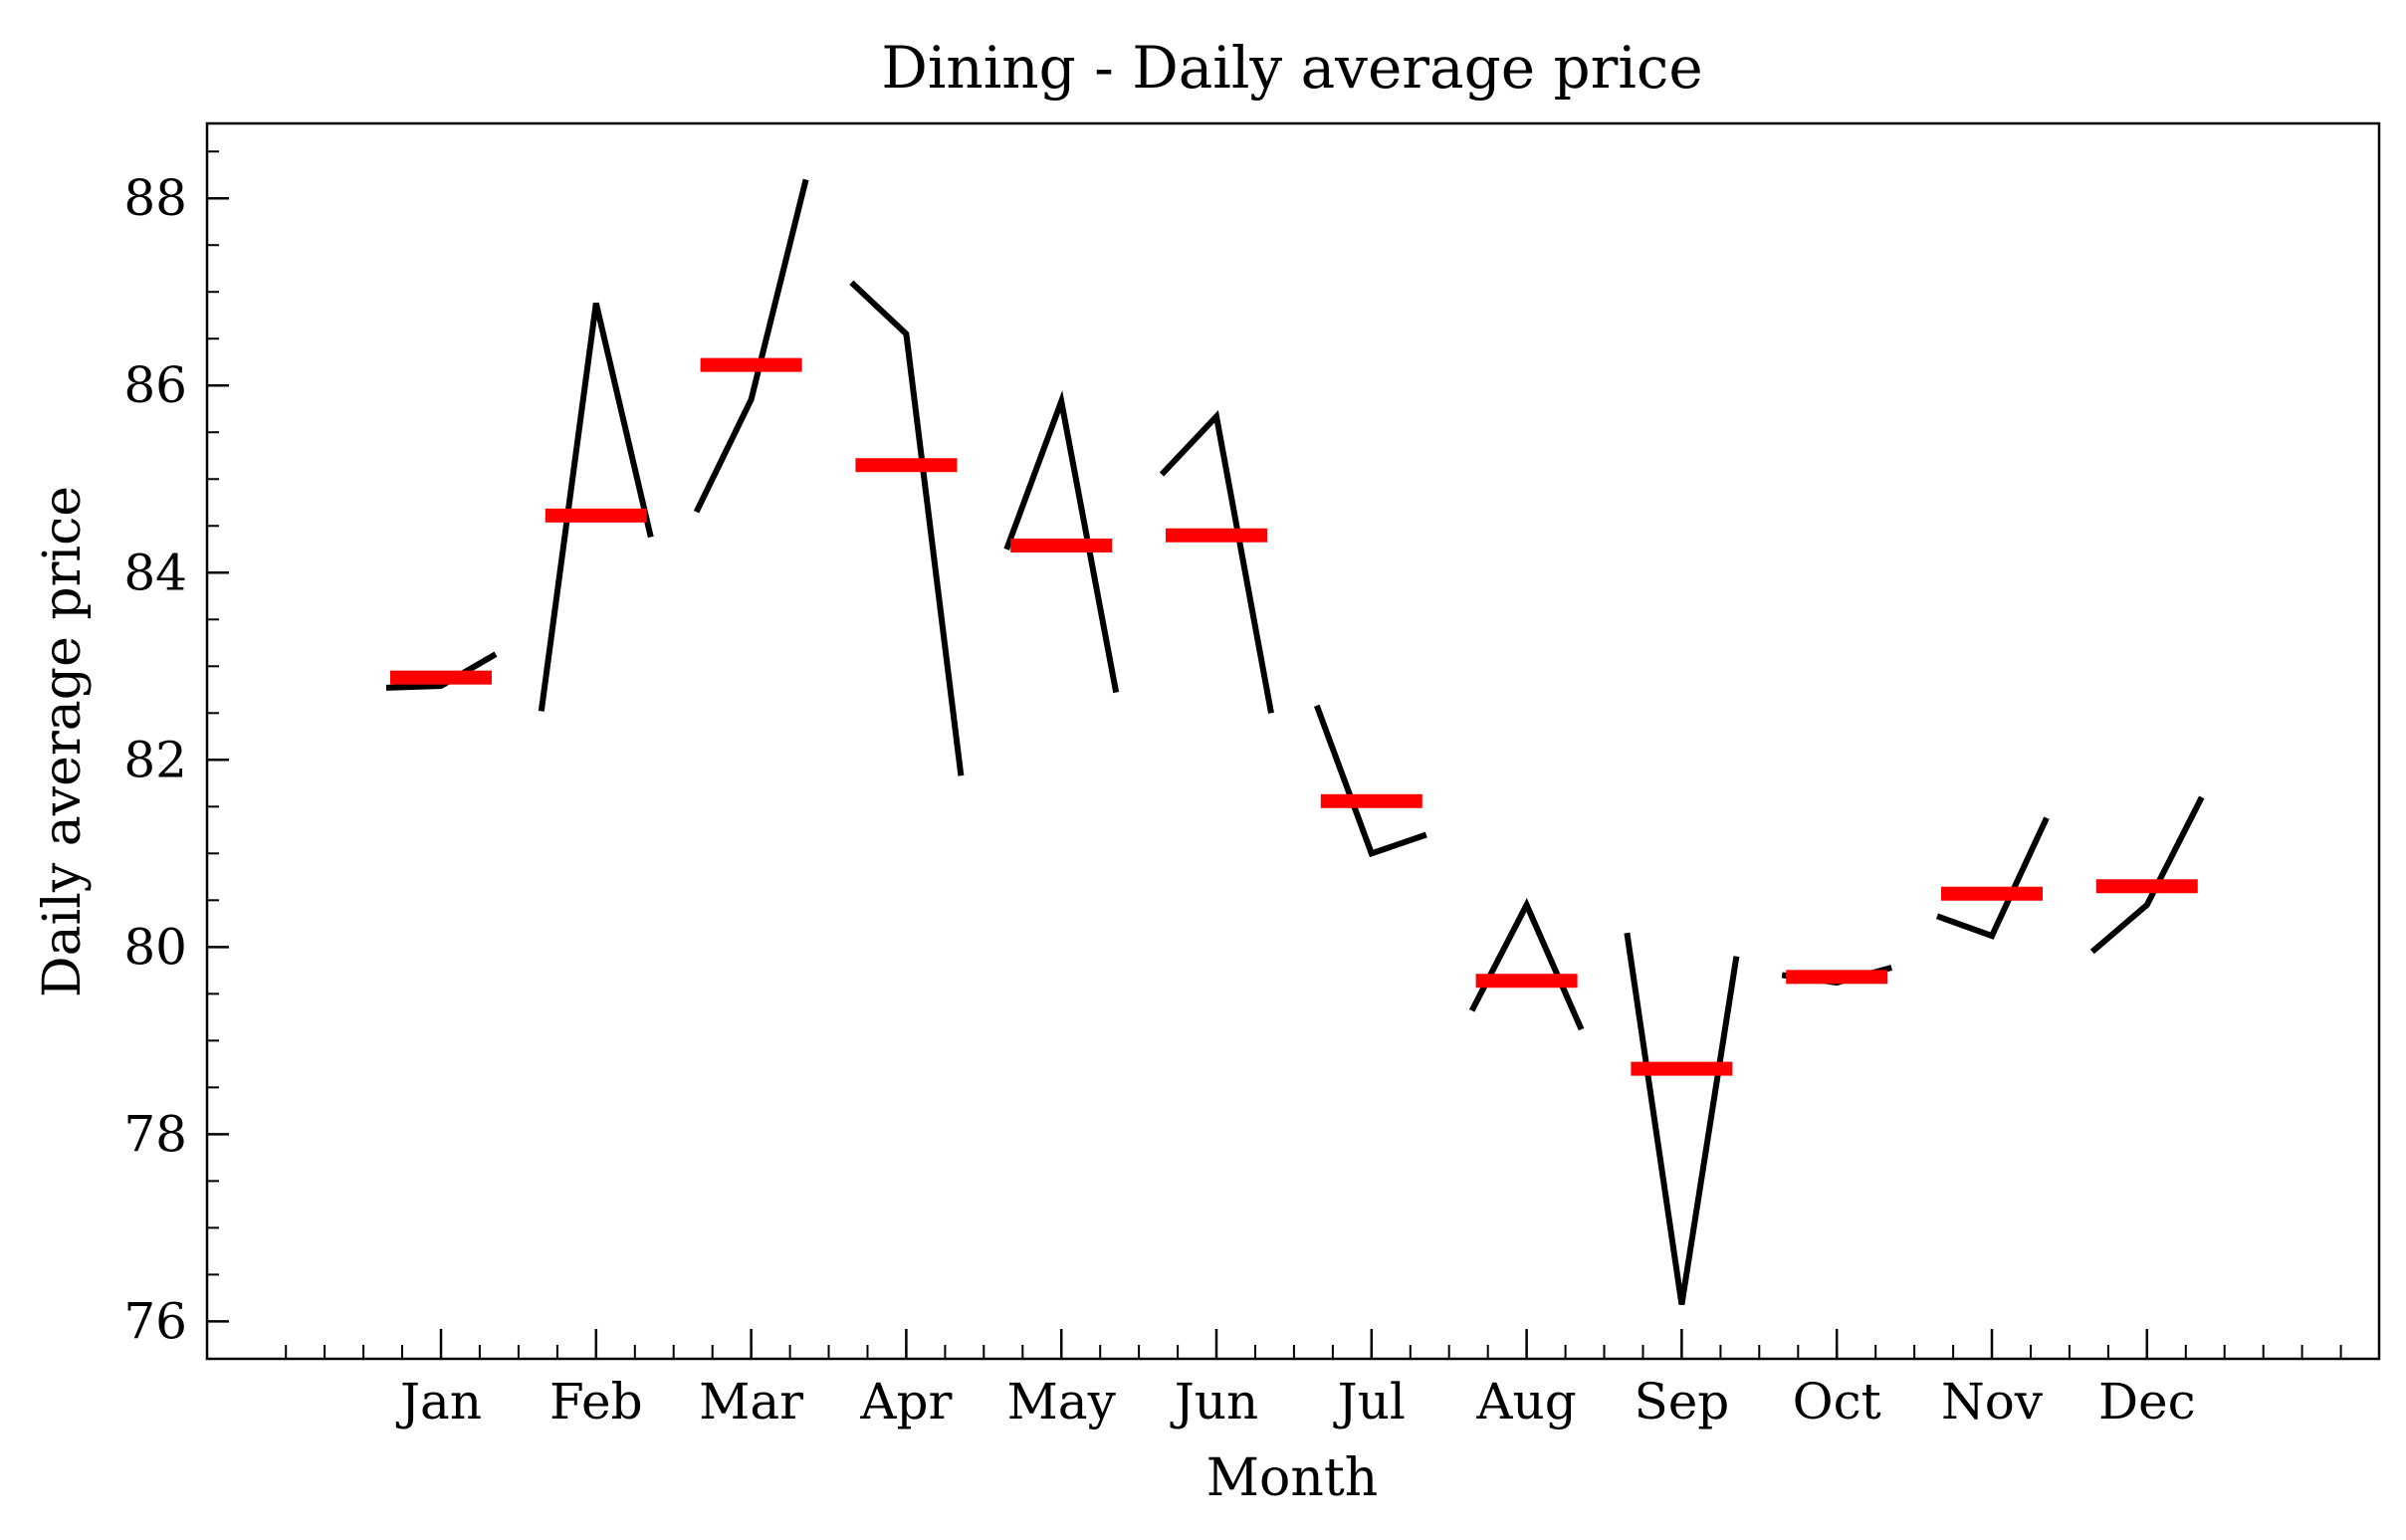 This screenshot has height=1540, width=2406. Describe the element at coordinates (155, 1321) in the screenshot. I see `y-tick-label-76: 76` at that location.